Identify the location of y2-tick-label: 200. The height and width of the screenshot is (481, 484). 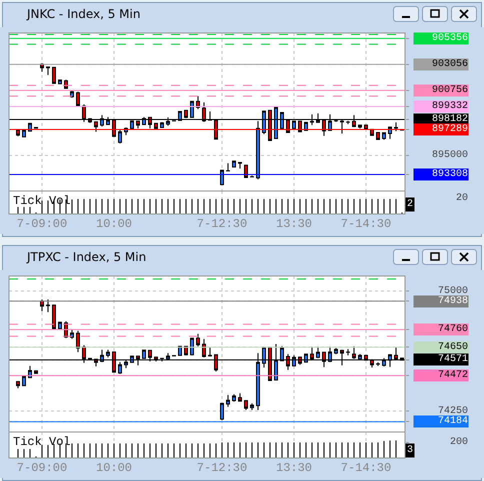
(459, 442).